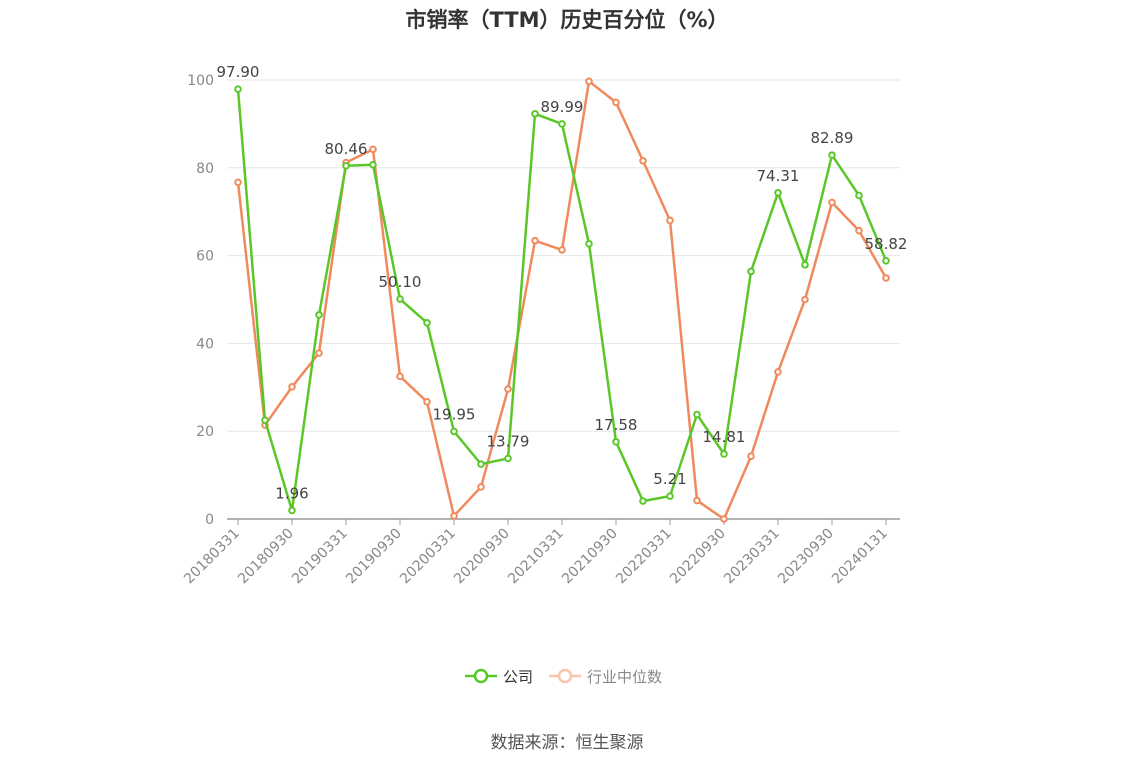 The image size is (1134, 766). I want to click on y-tick-label: 40, so click(205, 344).